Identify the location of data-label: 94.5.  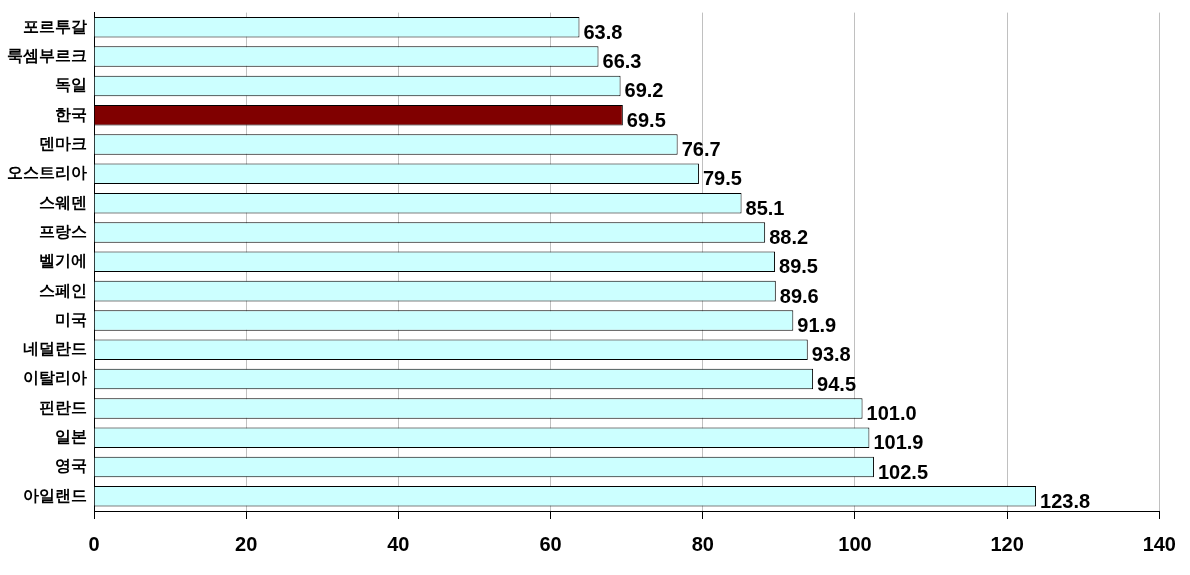
(837, 383).